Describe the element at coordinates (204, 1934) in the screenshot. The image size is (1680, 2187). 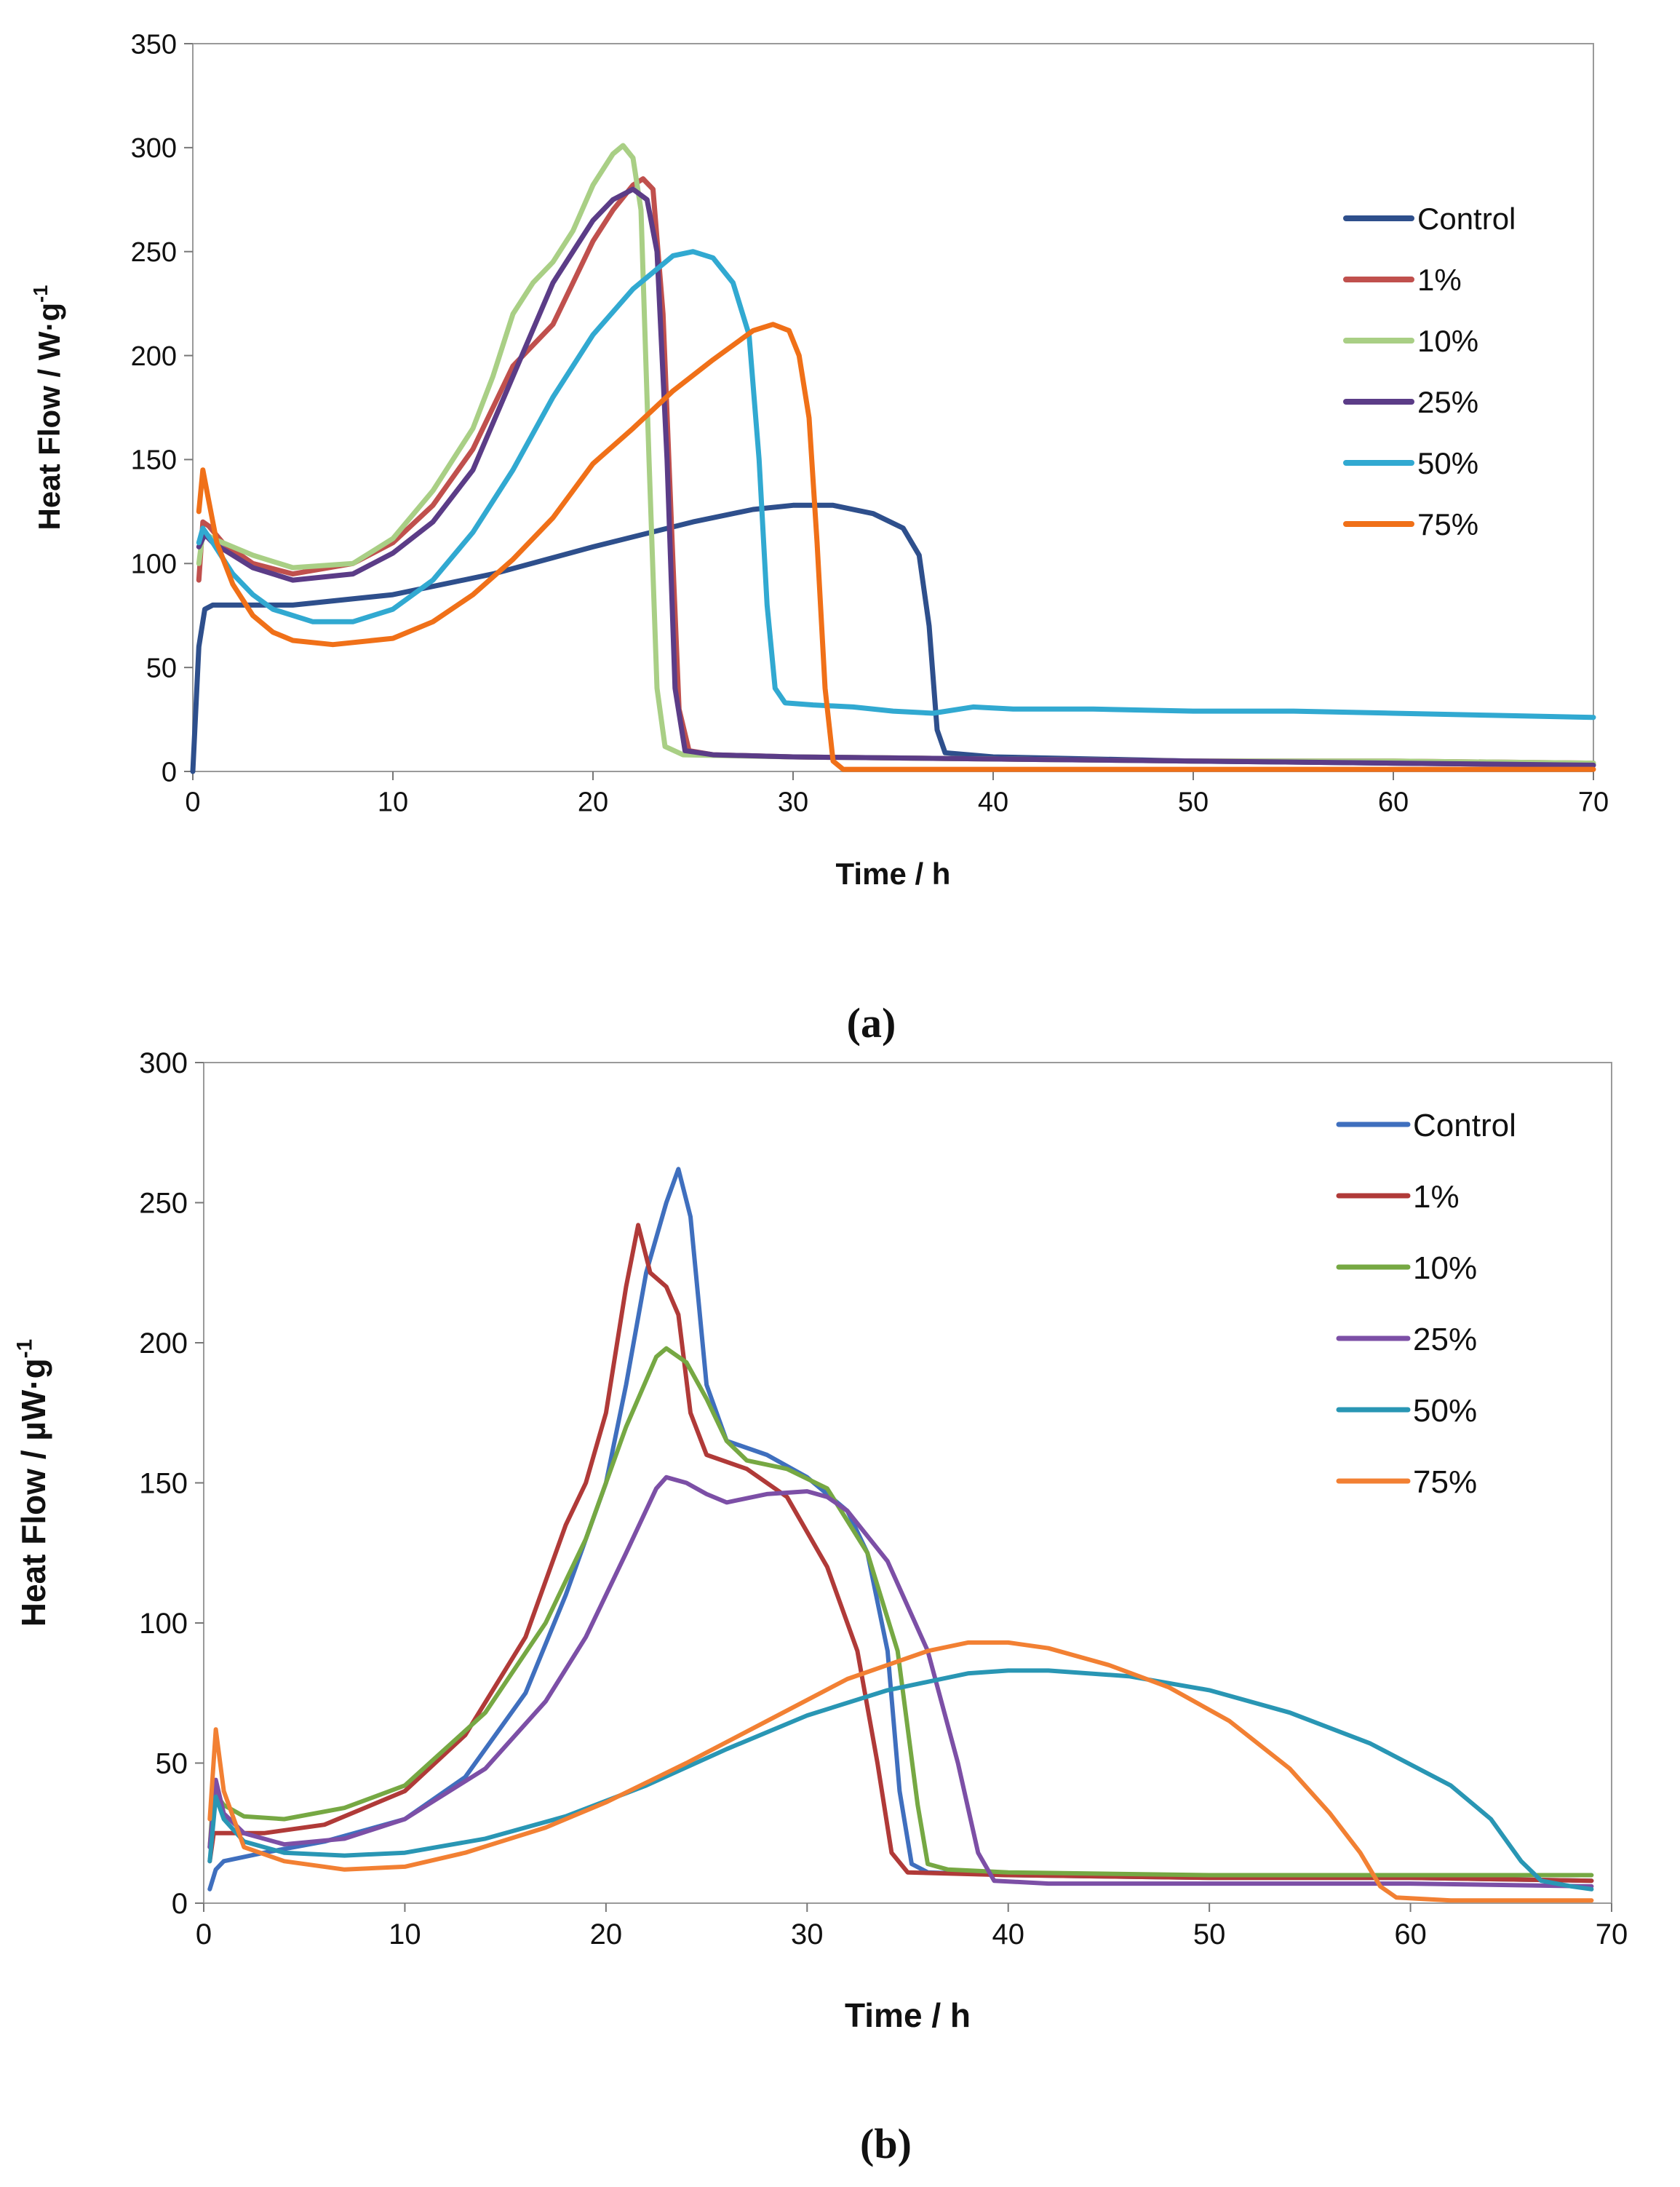
I see `panel-b-x-tick-label: 0` at that location.